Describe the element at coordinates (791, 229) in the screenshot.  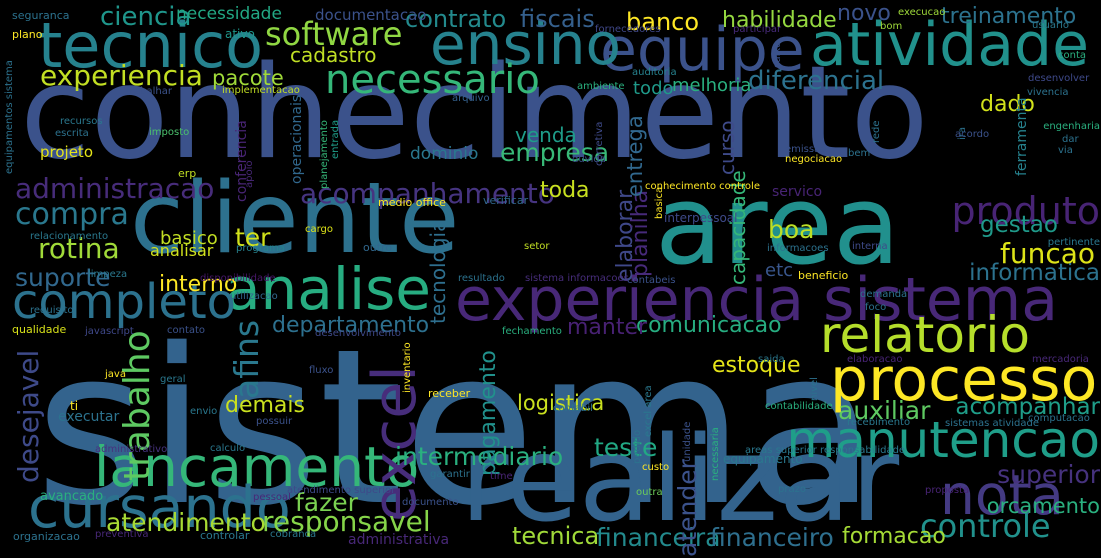
I see `word-boa: boa` at that location.